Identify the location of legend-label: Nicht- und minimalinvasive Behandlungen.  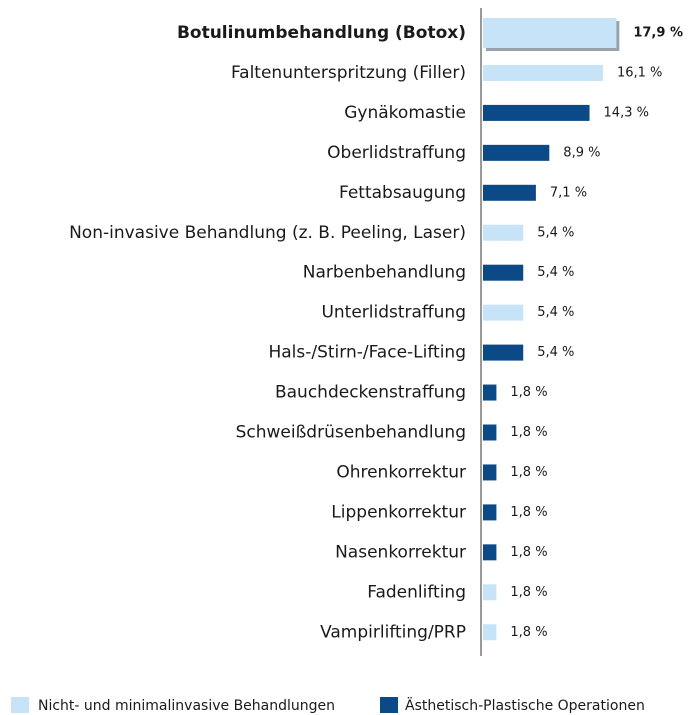
(186, 706).